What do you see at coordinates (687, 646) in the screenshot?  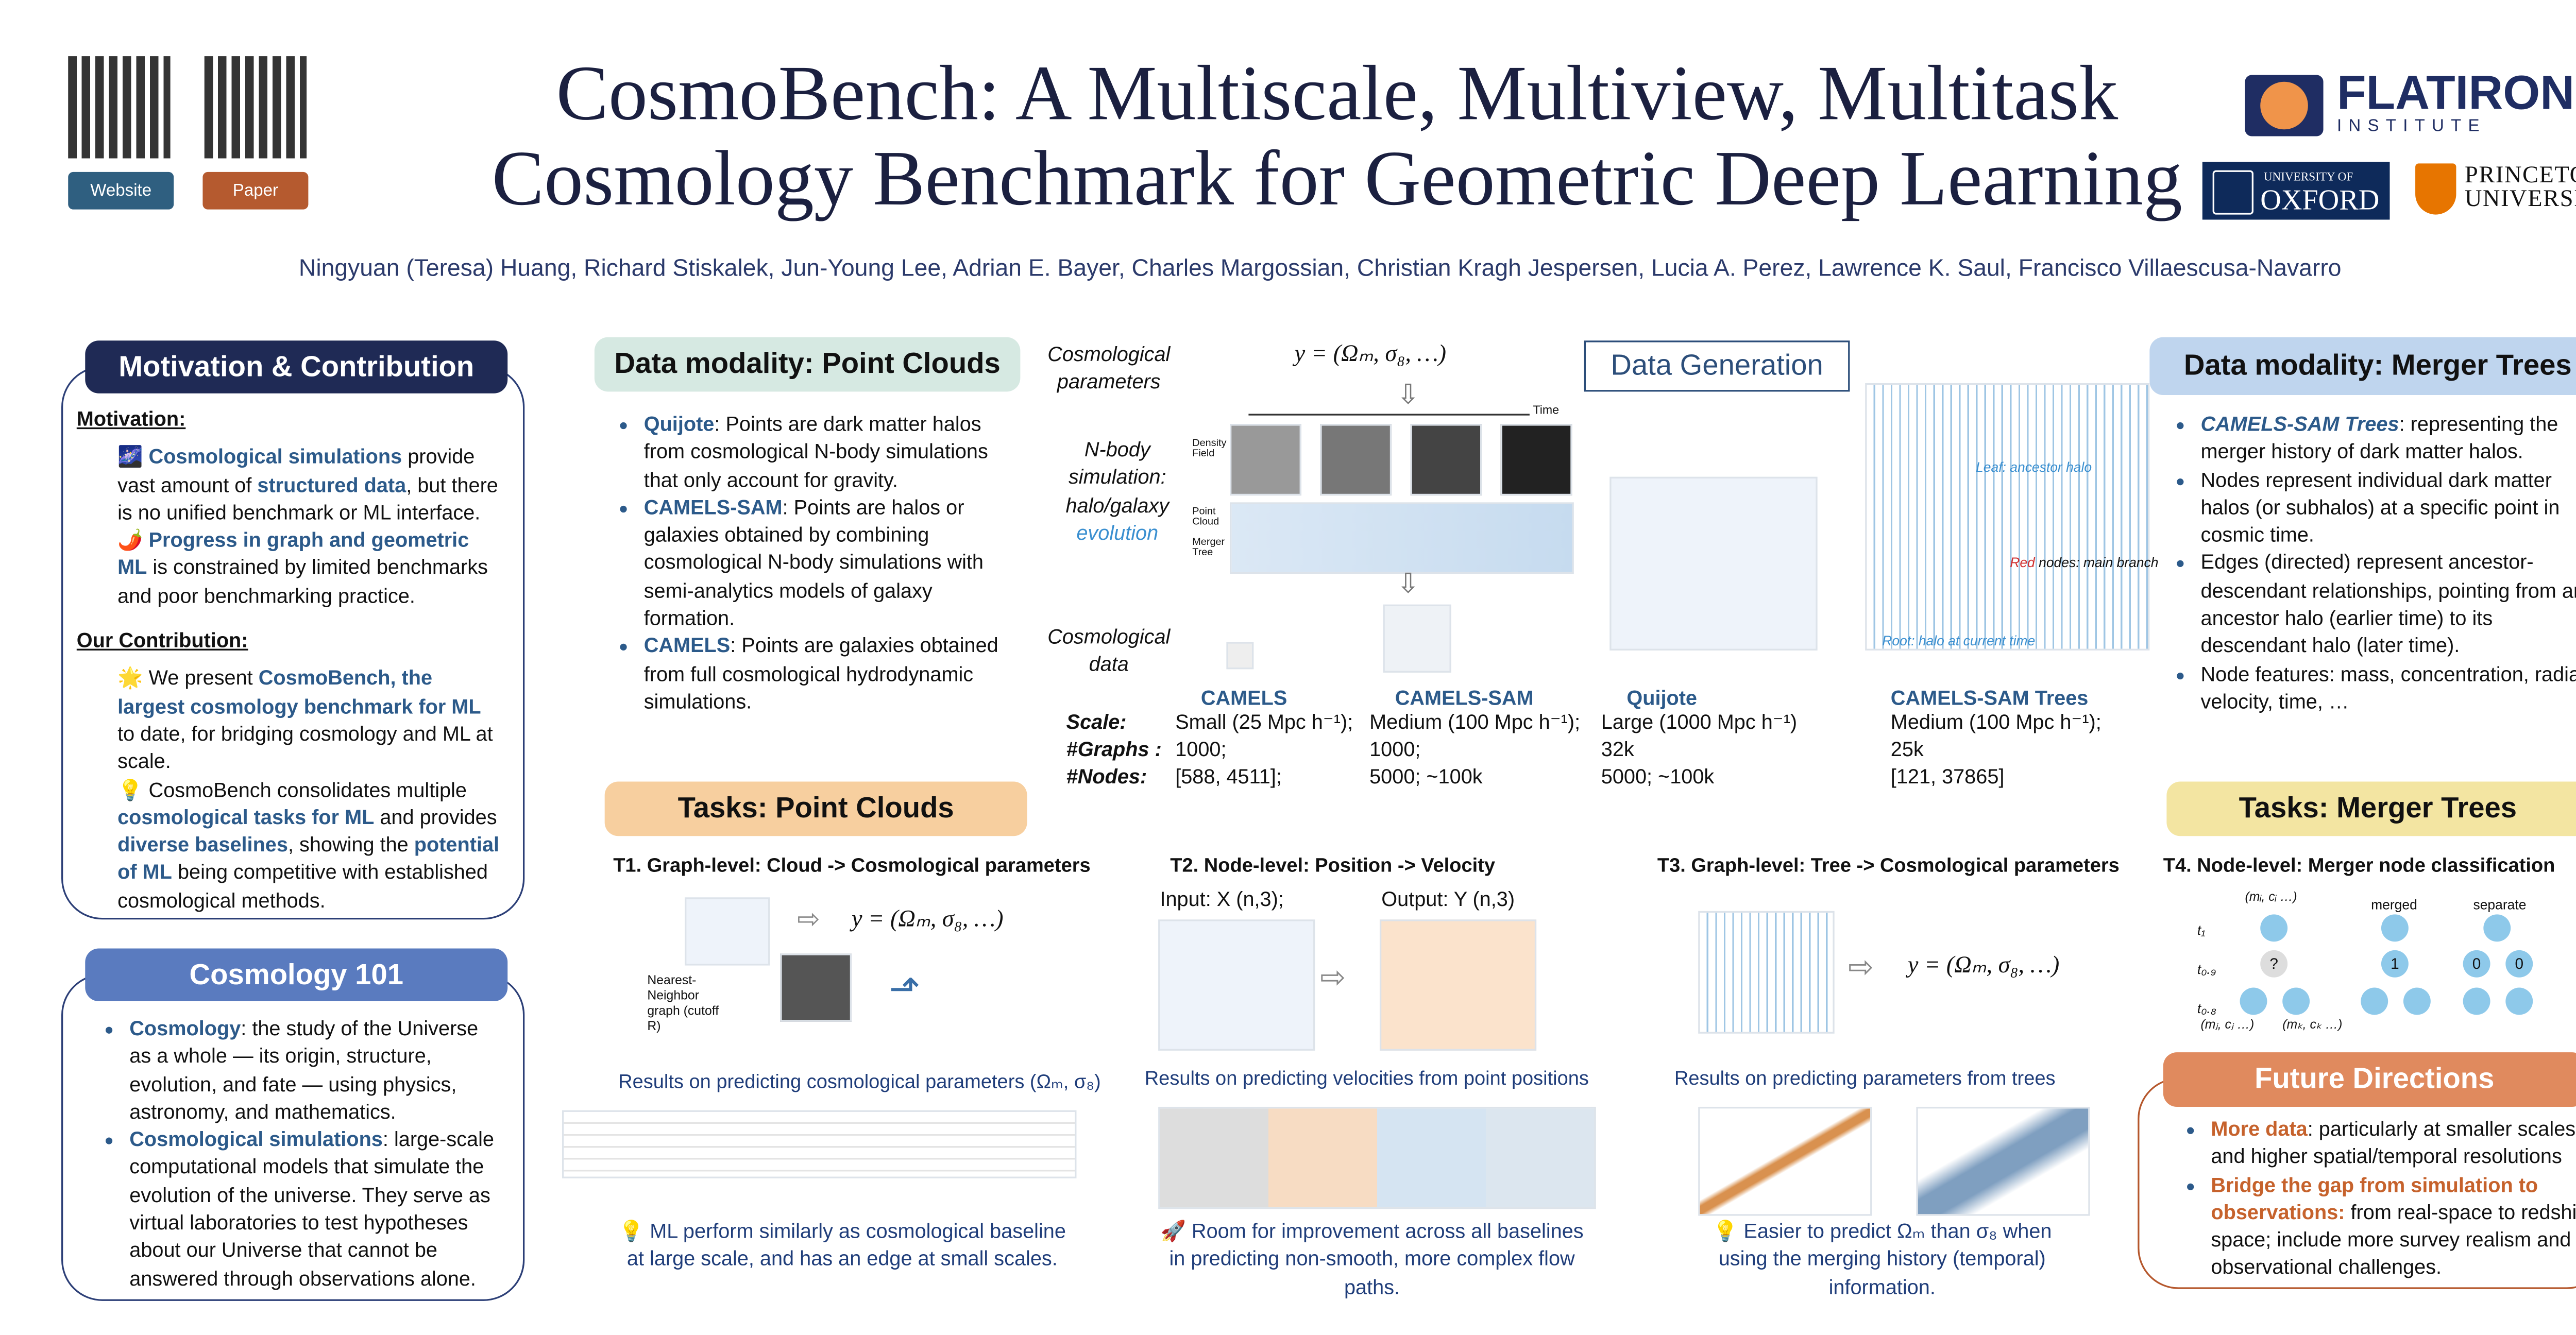 I see `text-run: CAMELS` at bounding box center [687, 646].